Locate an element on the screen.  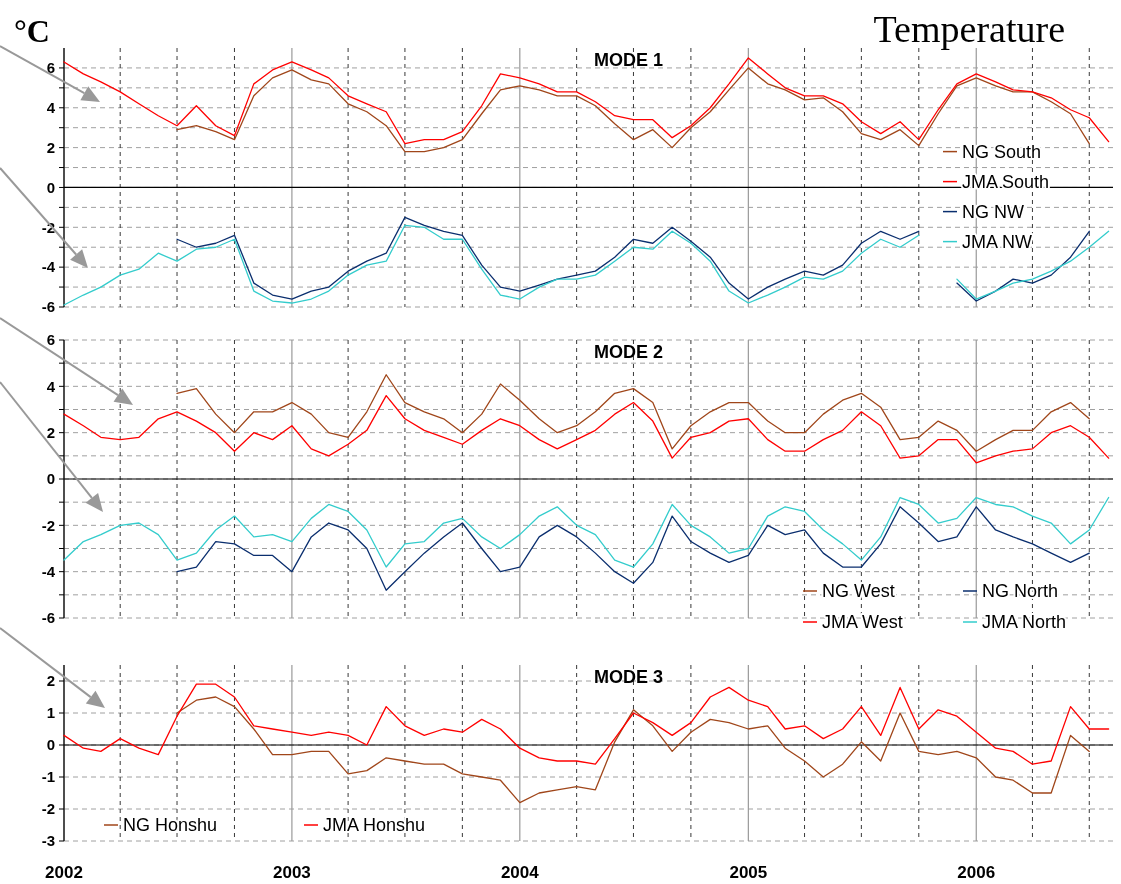
x-tick-label: 2005 is located at coordinates (748, 872).